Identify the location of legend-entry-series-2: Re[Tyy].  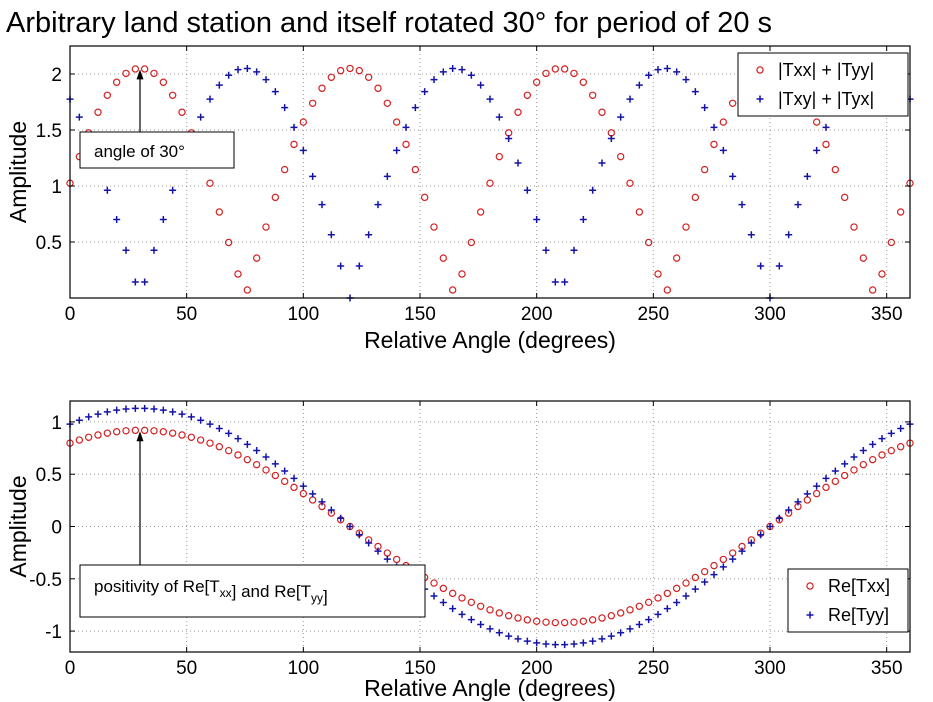
(858, 615).